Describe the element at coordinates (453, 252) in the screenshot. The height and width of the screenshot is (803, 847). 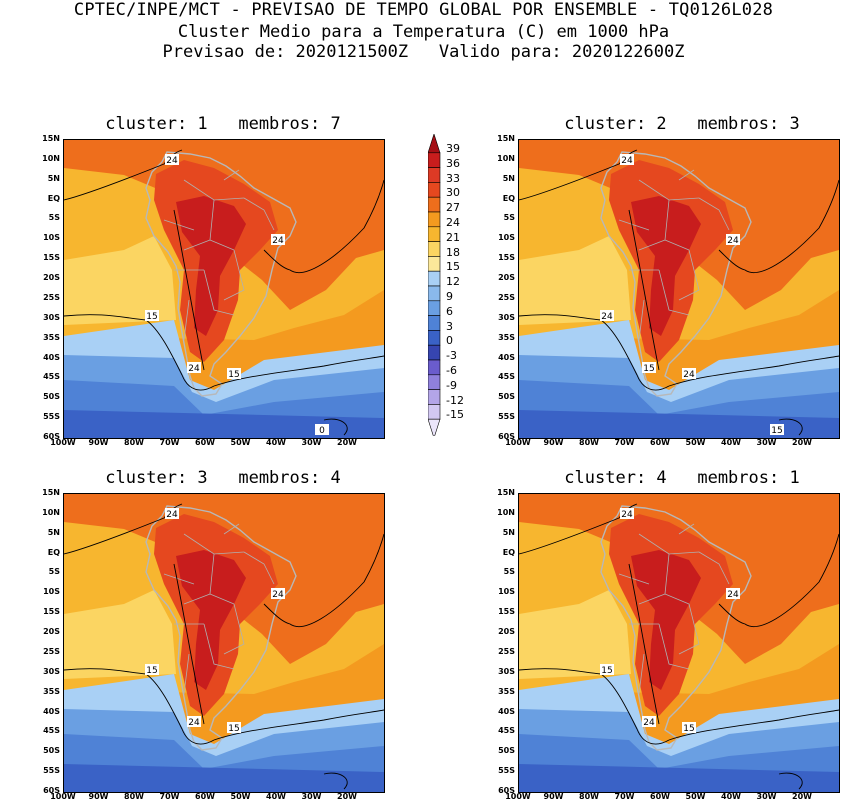
I see `colorbar-label: 18` at that location.